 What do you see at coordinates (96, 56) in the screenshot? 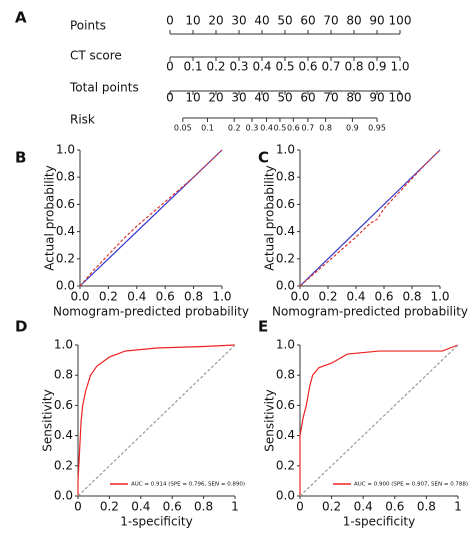
I see `scale-name: CT score` at bounding box center [96, 56].